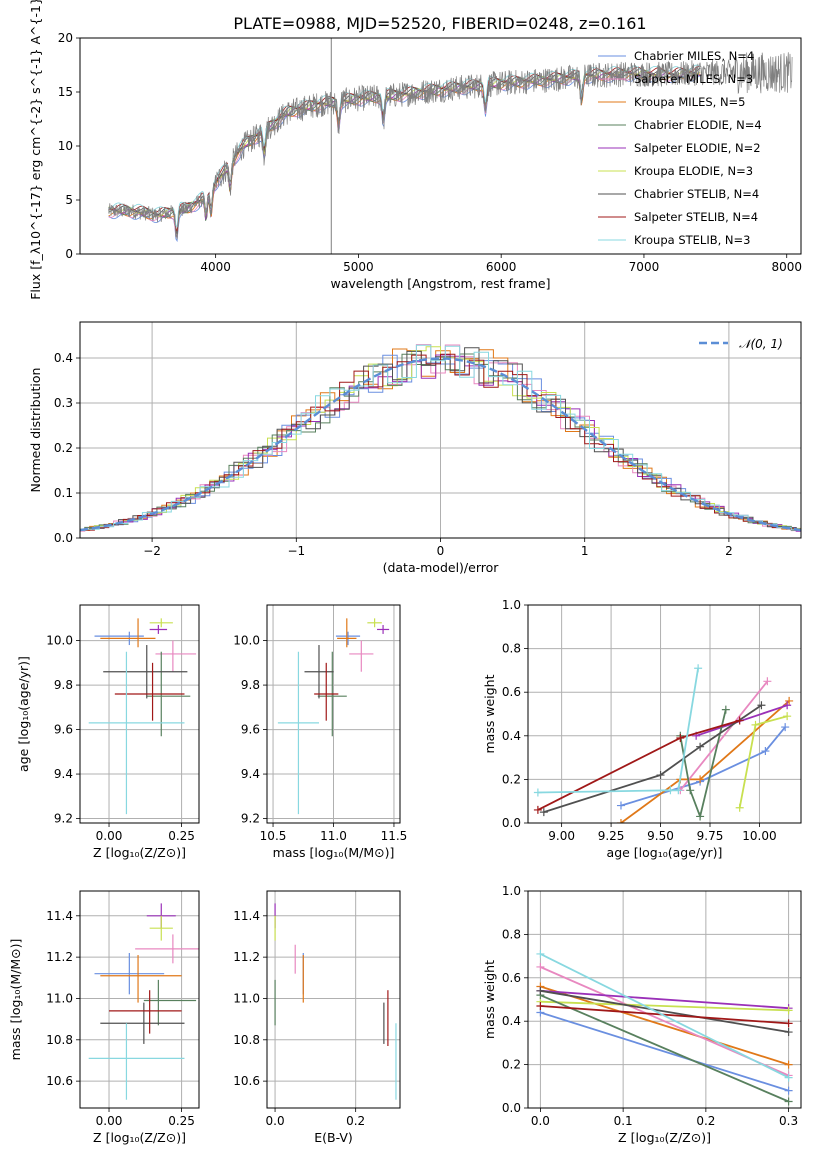 This screenshot has height=1170, width=819. Describe the element at coordinates (333, 1137) in the screenshot. I see `x-axis-label: E(B-V)` at that location.